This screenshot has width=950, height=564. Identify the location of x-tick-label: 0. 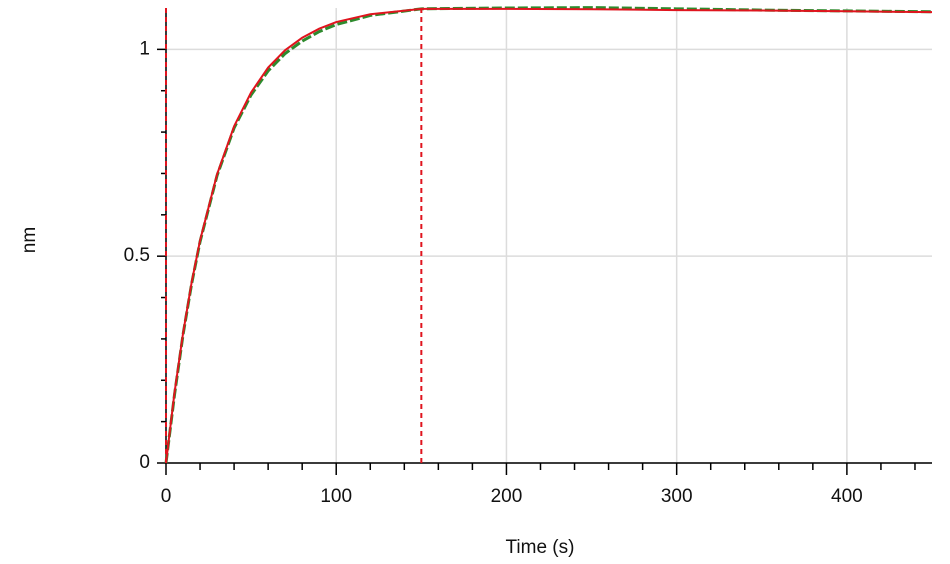
(166, 496).